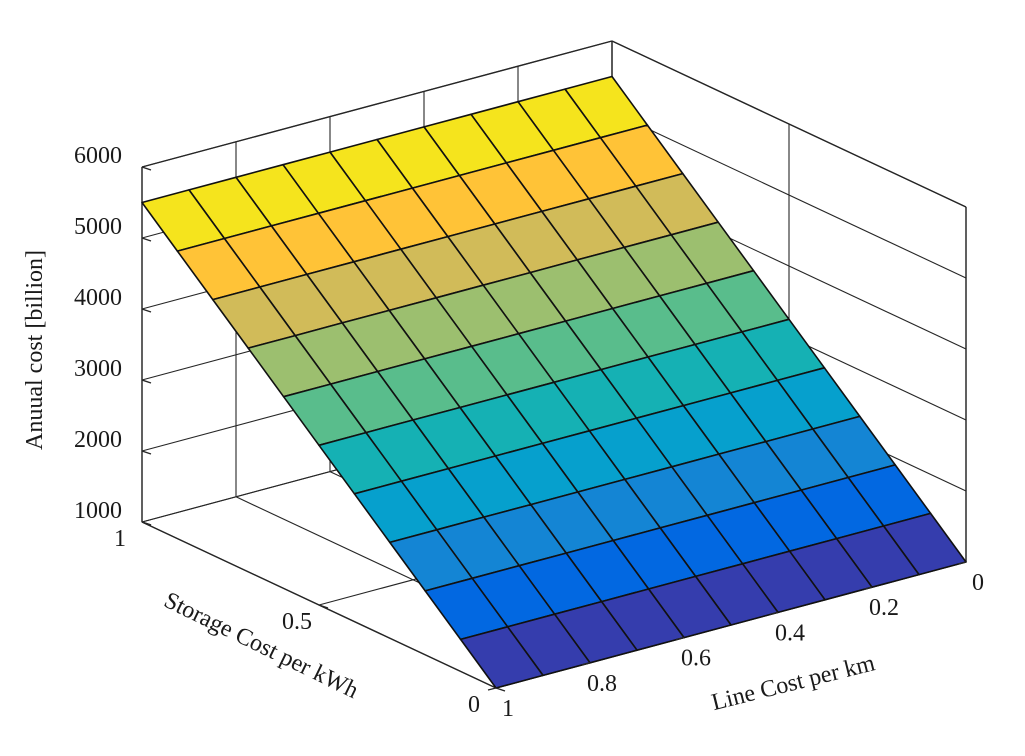  I want to click on y-tick-label: 1, so click(120, 539).